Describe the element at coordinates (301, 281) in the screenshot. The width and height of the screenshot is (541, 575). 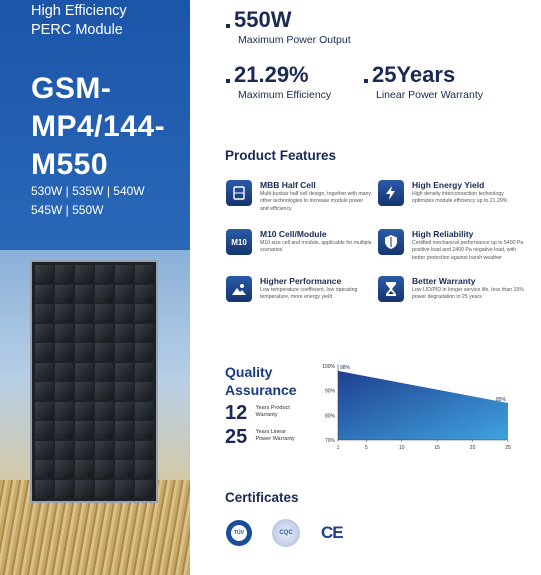
I see `feature-title: Higher Performance` at that location.